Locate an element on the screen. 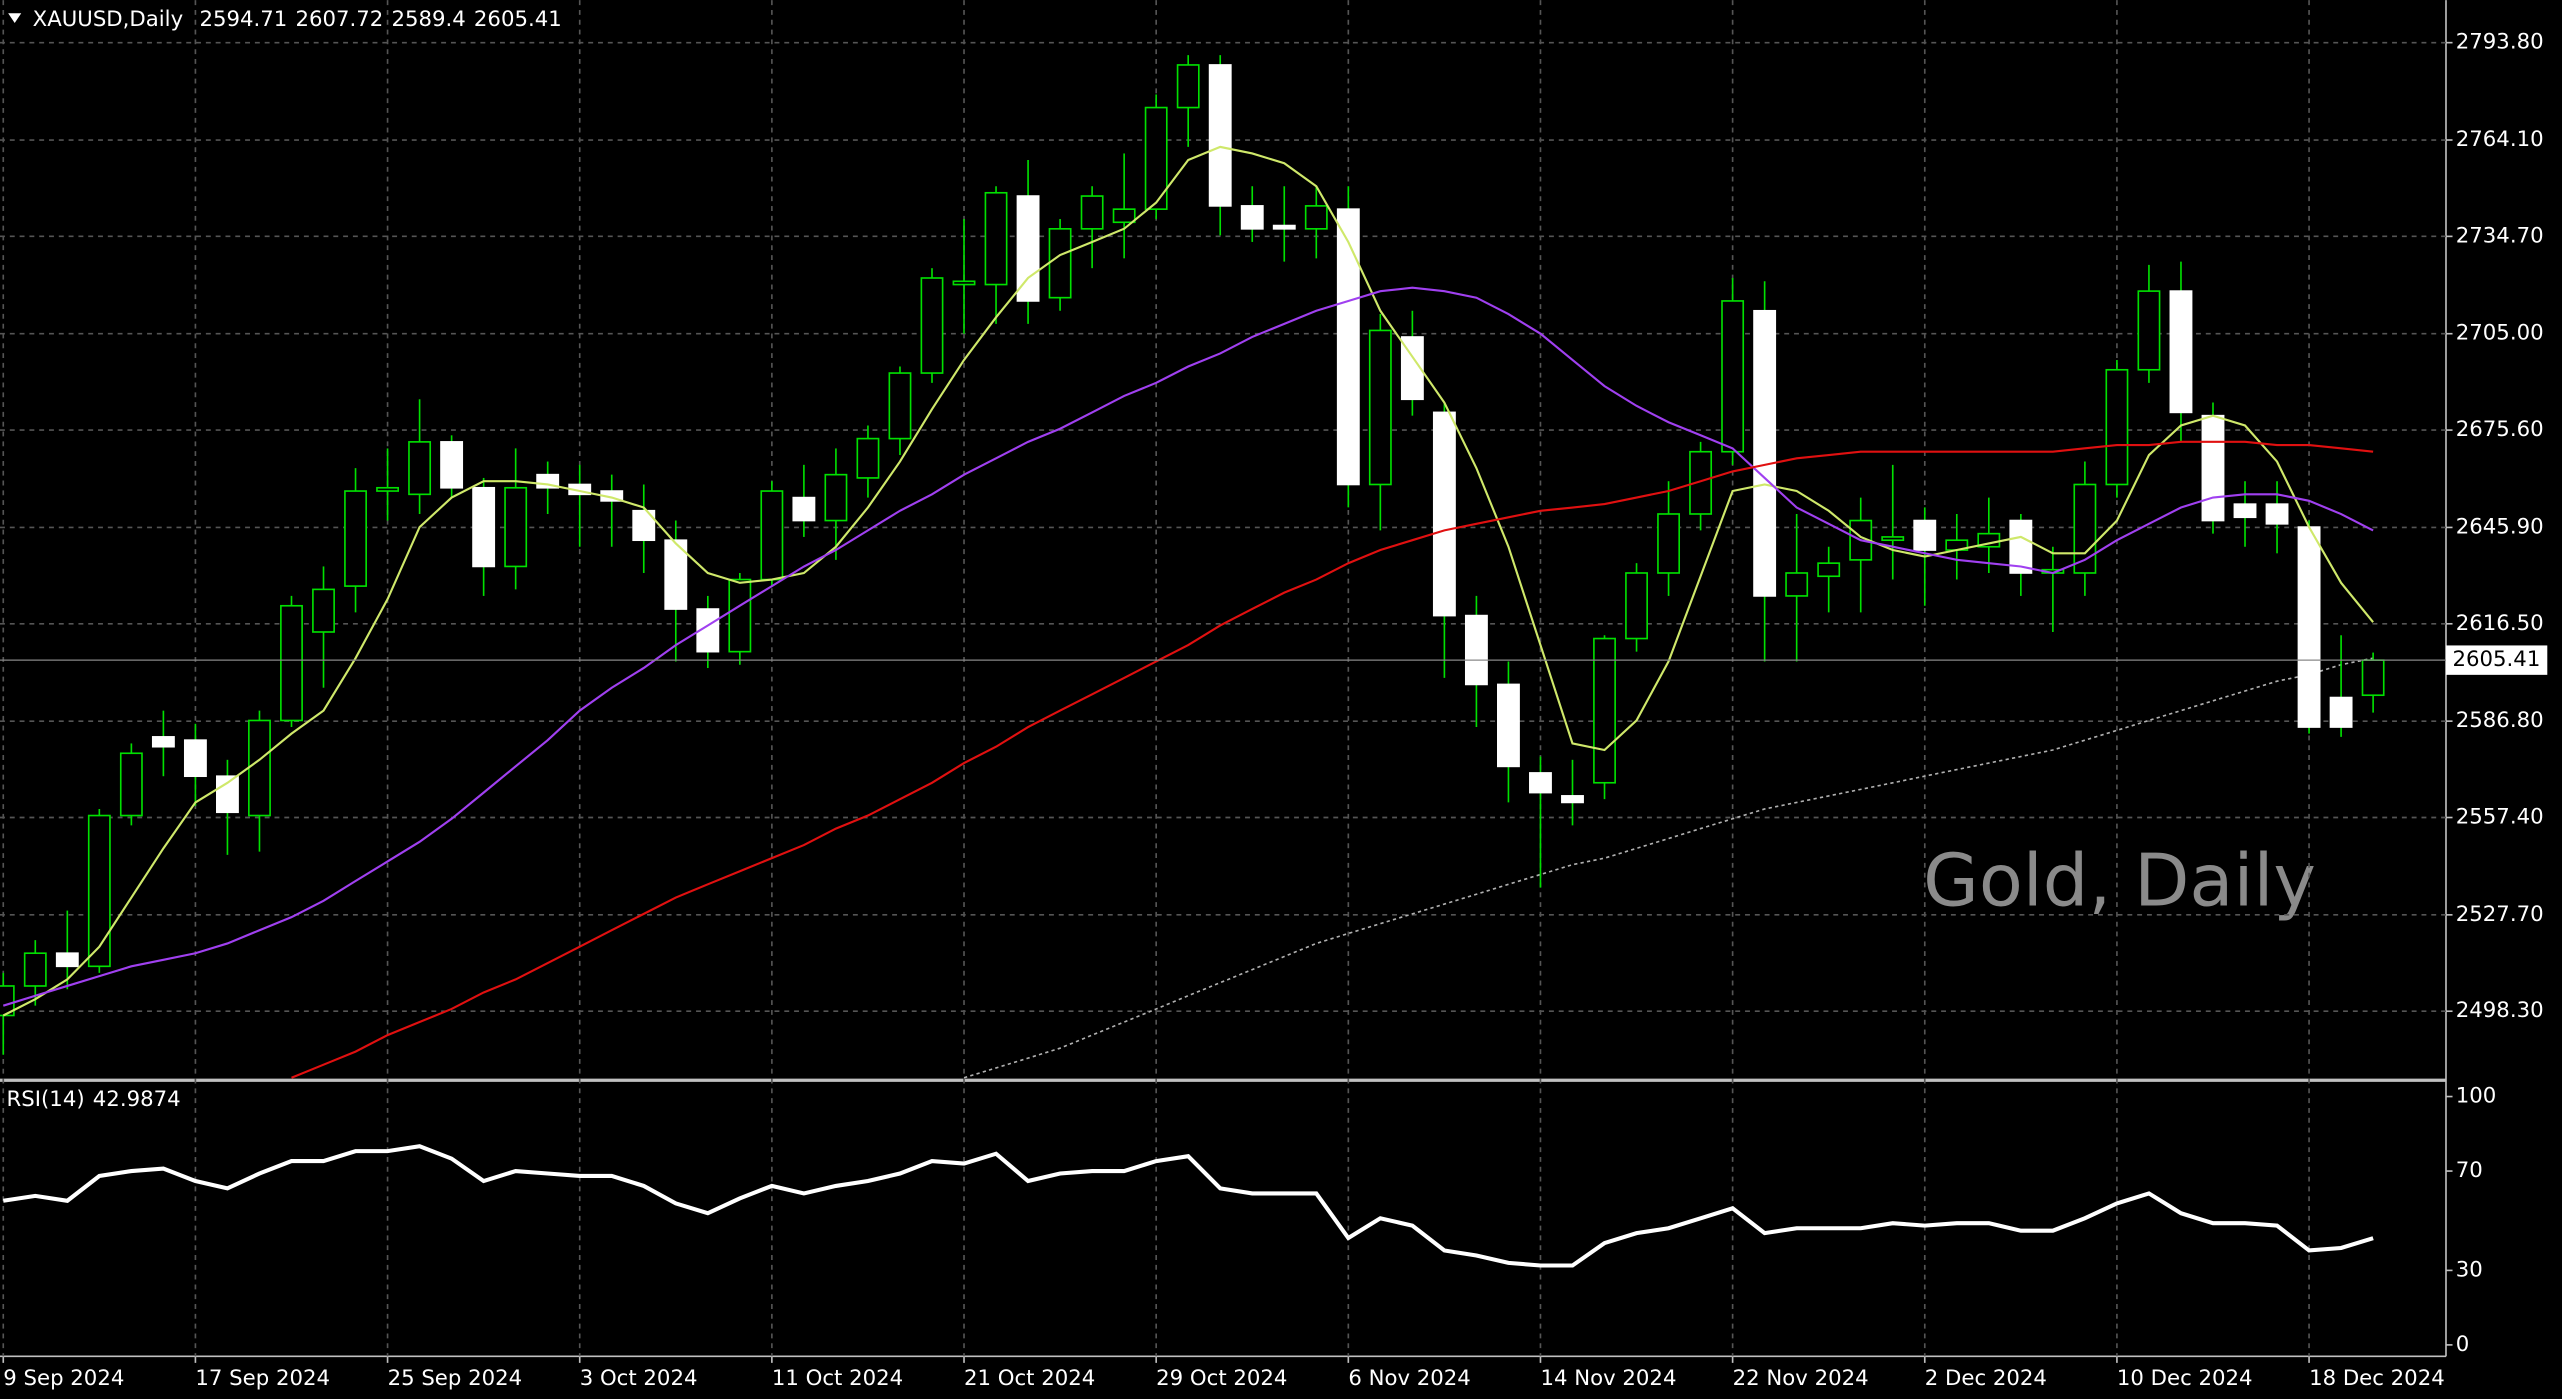 The image size is (2562, 1399). y-tick-label: 2527.70 is located at coordinates (2500, 914).